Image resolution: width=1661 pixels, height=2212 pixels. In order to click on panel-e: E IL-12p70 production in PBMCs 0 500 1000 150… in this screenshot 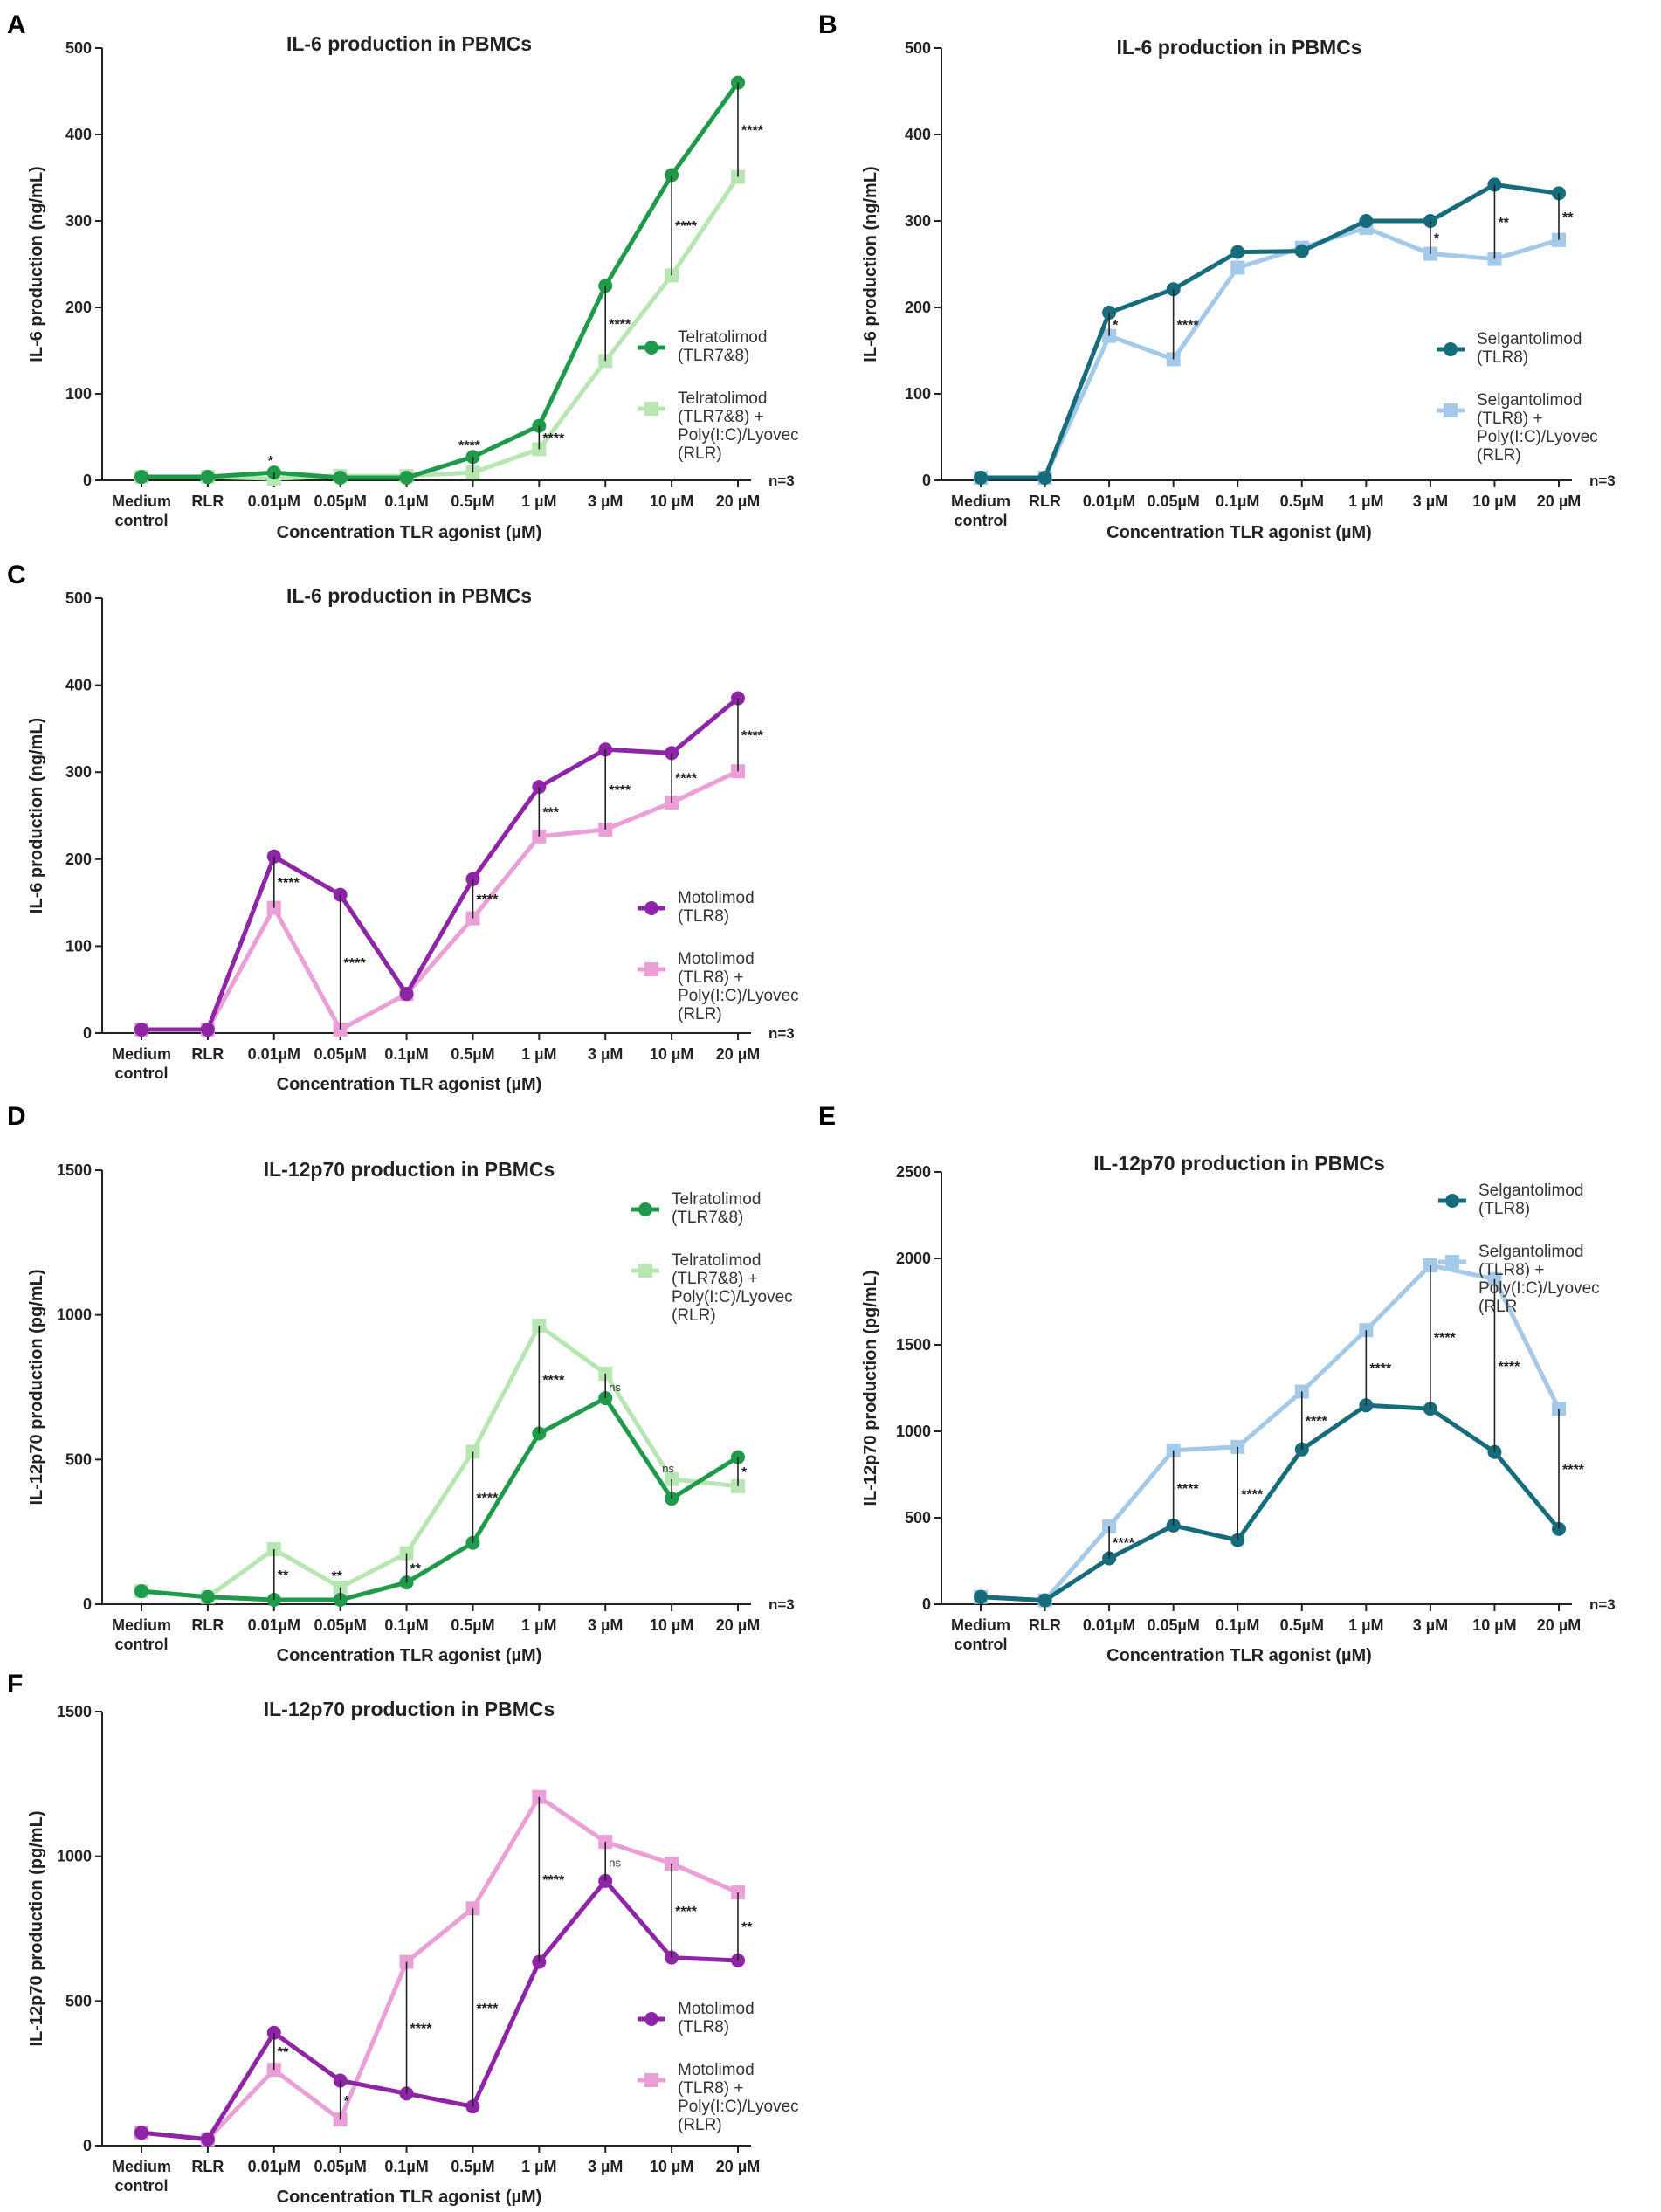, I will do `click(1217, 1383)`.